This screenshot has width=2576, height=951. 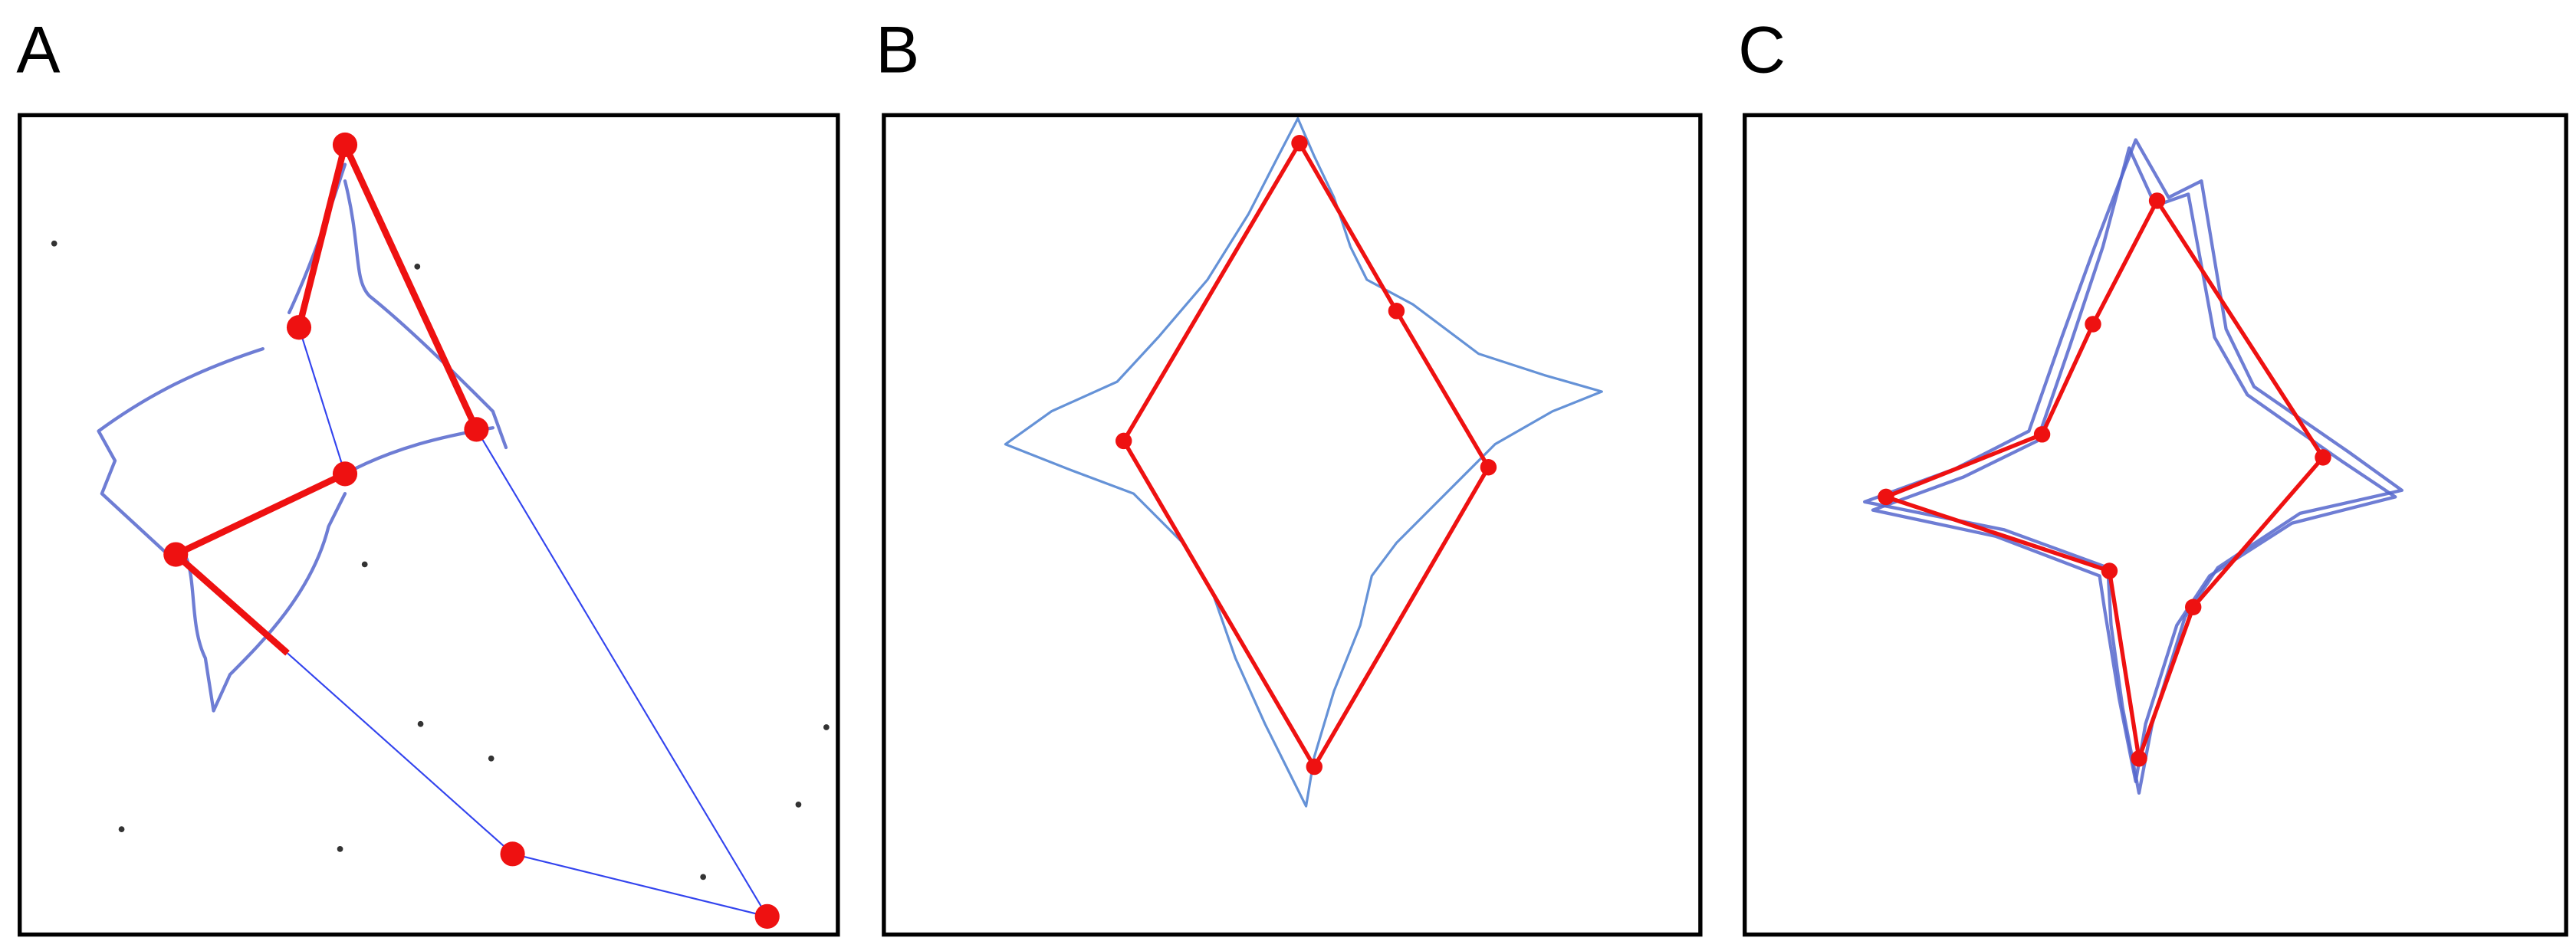 I want to click on panel-label: A, so click(x=39, y=50).